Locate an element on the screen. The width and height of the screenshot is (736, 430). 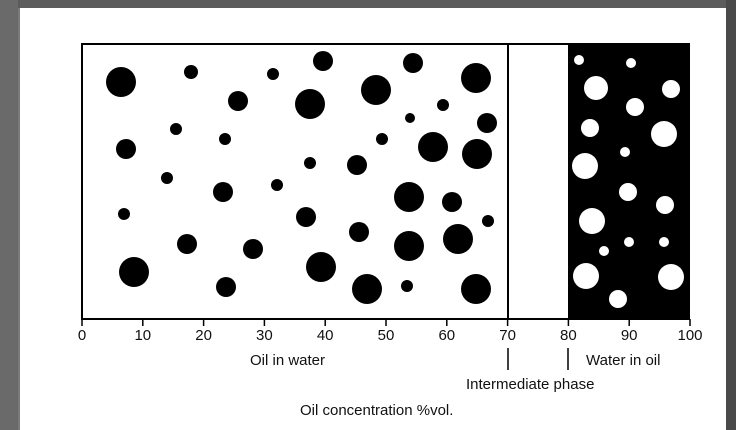
frame-top-edge is located at coordinates (368, 4).